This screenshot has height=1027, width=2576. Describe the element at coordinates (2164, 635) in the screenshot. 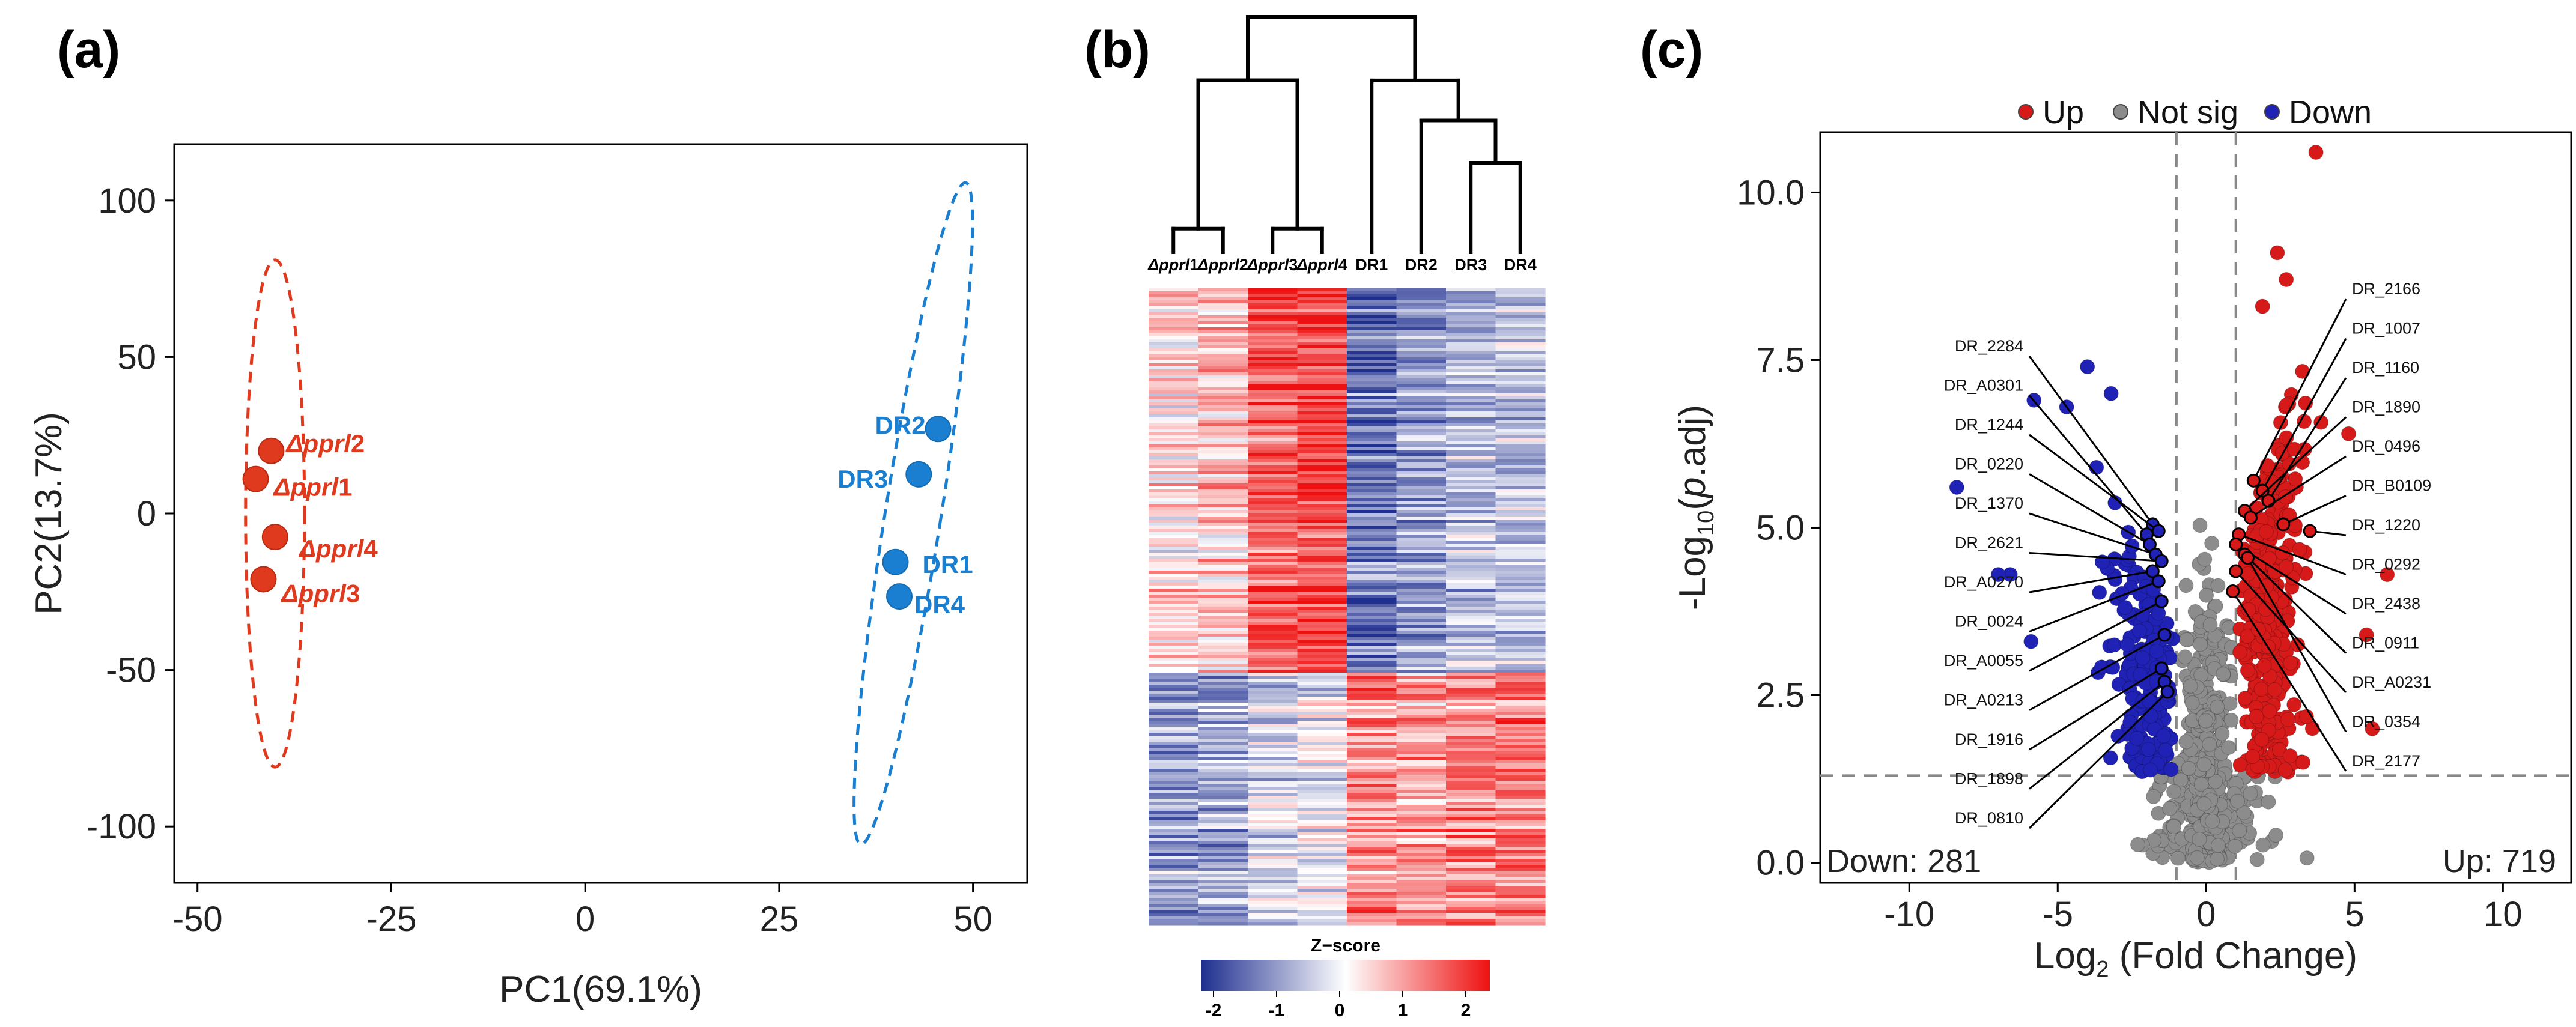

I see `labeled-gene-point` at that location.